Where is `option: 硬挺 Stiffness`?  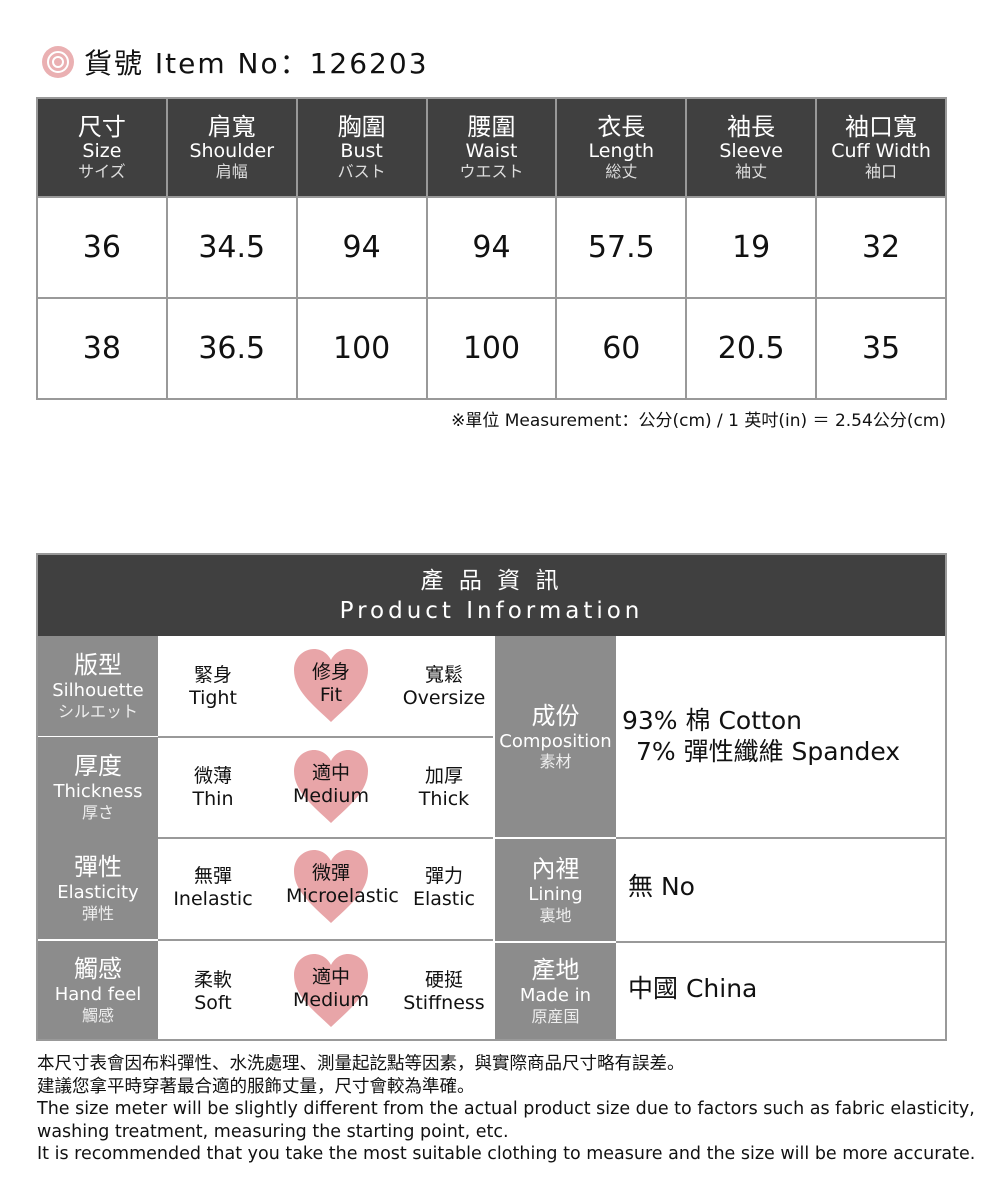
option: 硬挺 Stiffness is located at coordinates (444, 992).